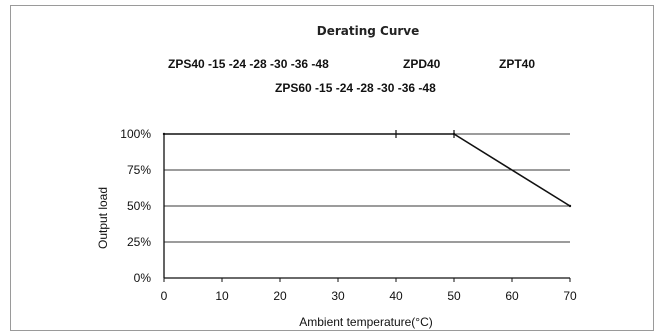 Image resolution: width=666 pixels, height=334 pixels. Describe the element at coordinates (368, 31) in the screenshot. I see `chart-title: Derating Curve` at that location.